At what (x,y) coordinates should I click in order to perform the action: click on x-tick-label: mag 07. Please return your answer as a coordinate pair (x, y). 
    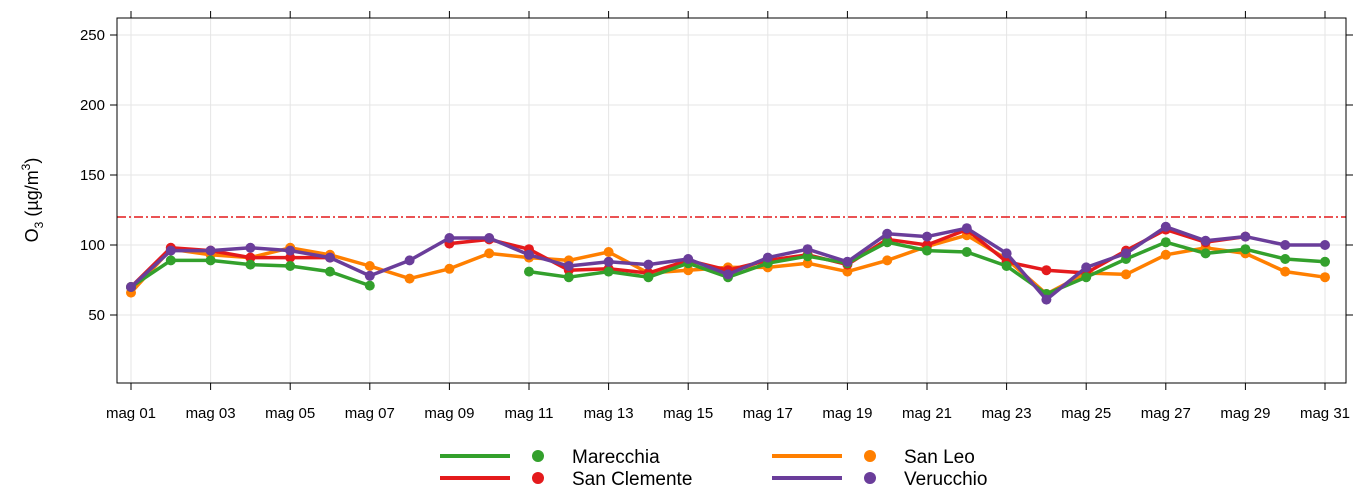
    Looking at the image, I should click on (370, 413).